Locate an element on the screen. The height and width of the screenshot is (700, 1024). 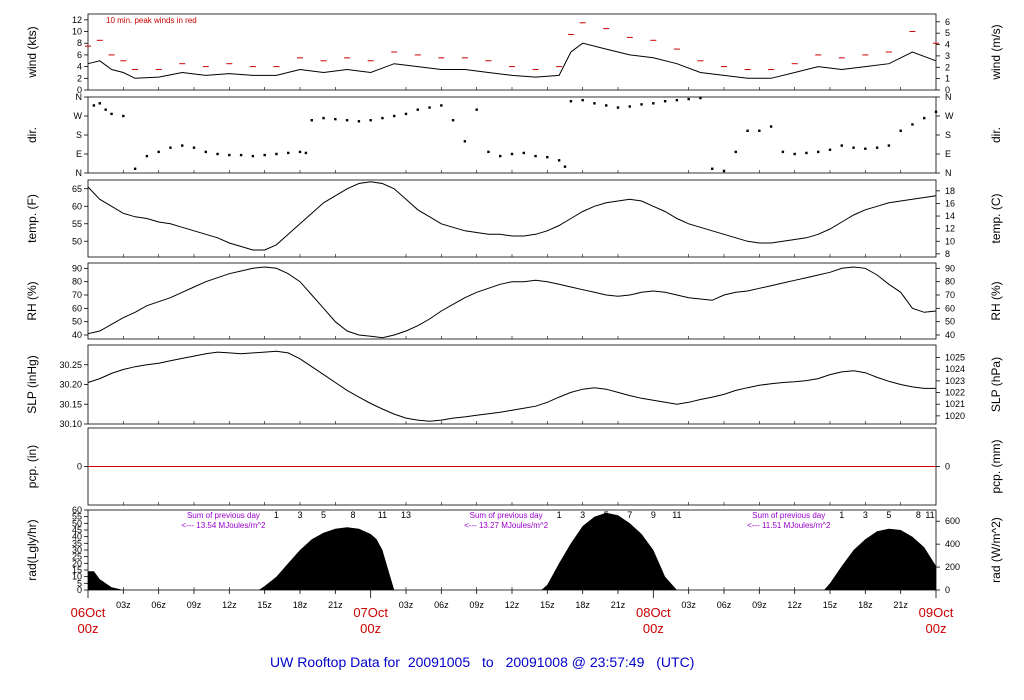
left-tick-label: 30 is located at coordinates (77, 550).